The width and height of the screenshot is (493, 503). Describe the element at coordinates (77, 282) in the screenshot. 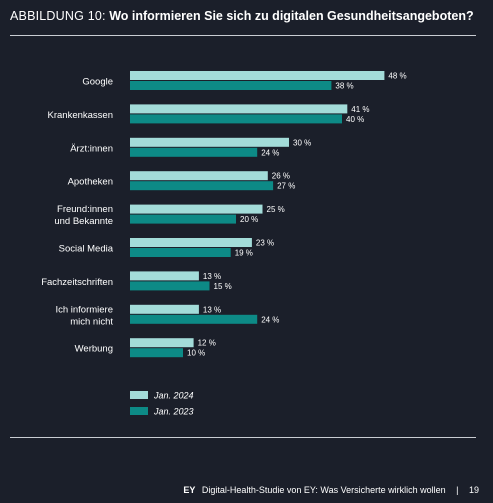

I see `category-label: Fachzeitschriften` at that location.